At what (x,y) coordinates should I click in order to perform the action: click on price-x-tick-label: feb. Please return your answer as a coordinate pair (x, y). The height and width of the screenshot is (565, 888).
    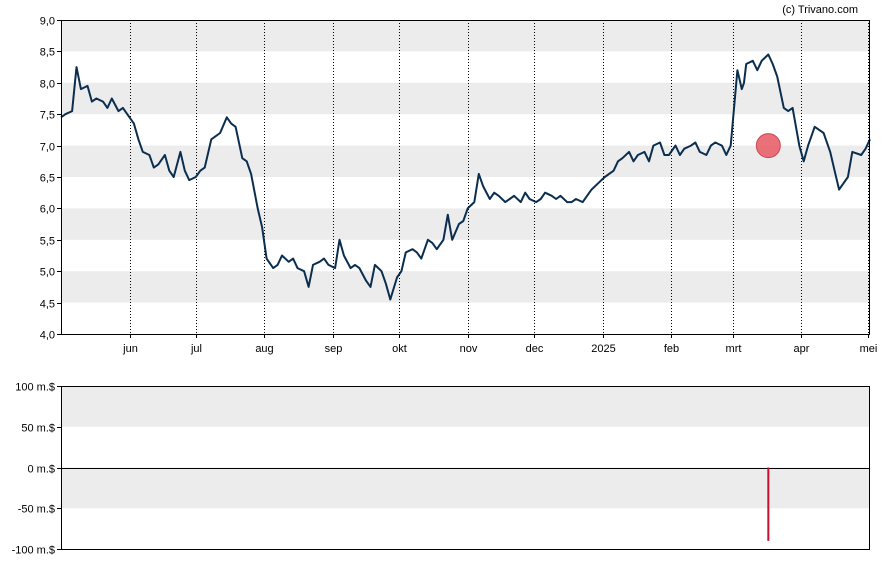
    Looking at the image, I should click on (671, 349).